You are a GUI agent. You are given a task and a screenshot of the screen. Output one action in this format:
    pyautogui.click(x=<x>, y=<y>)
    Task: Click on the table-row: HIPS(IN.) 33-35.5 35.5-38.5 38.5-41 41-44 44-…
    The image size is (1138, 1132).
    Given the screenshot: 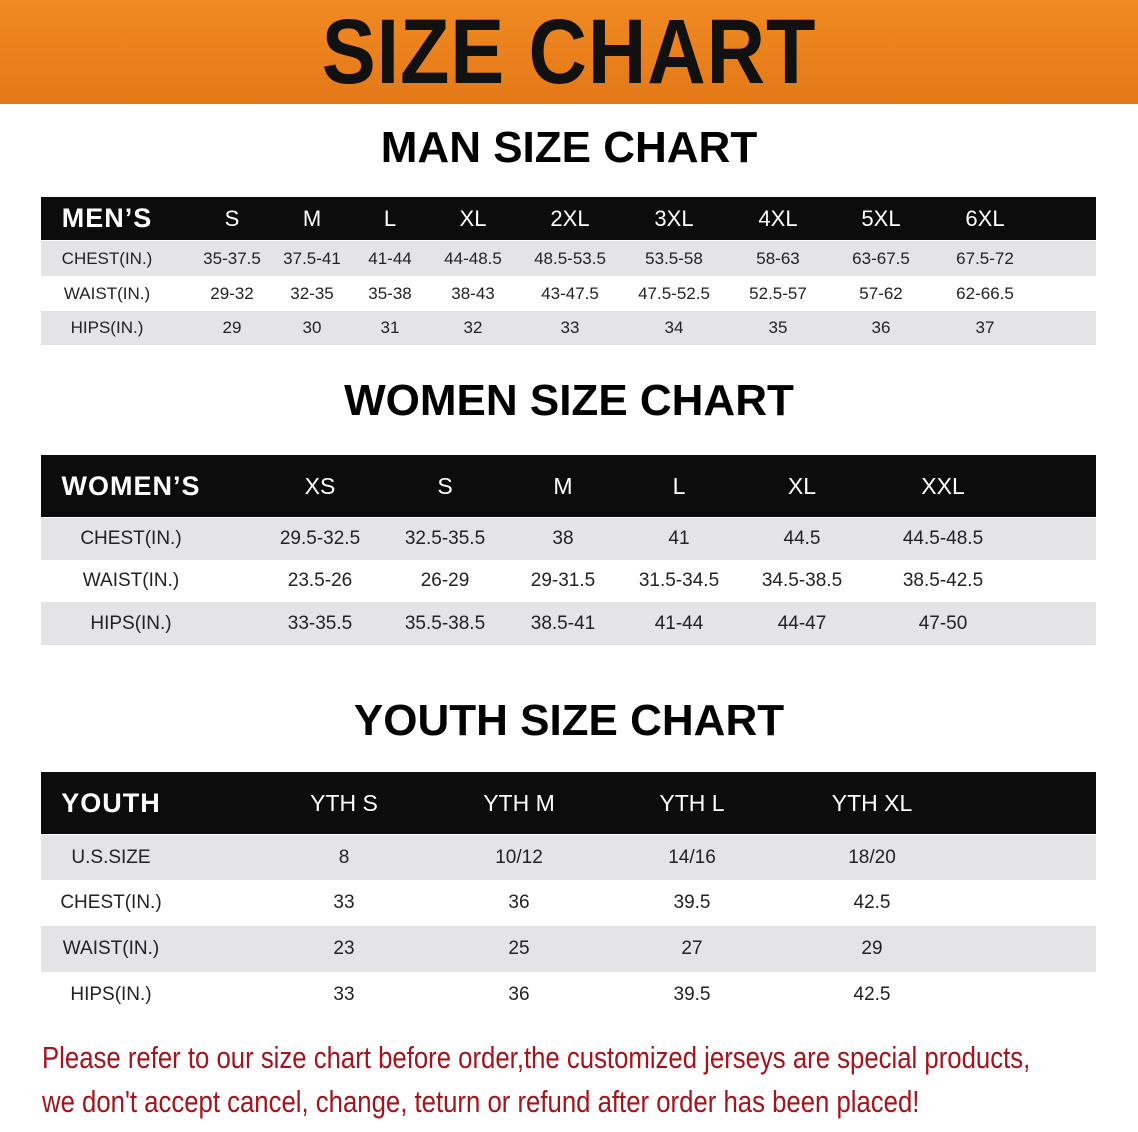 What is the action you would take?
    pyautogui.click(x=568, y=623)
    